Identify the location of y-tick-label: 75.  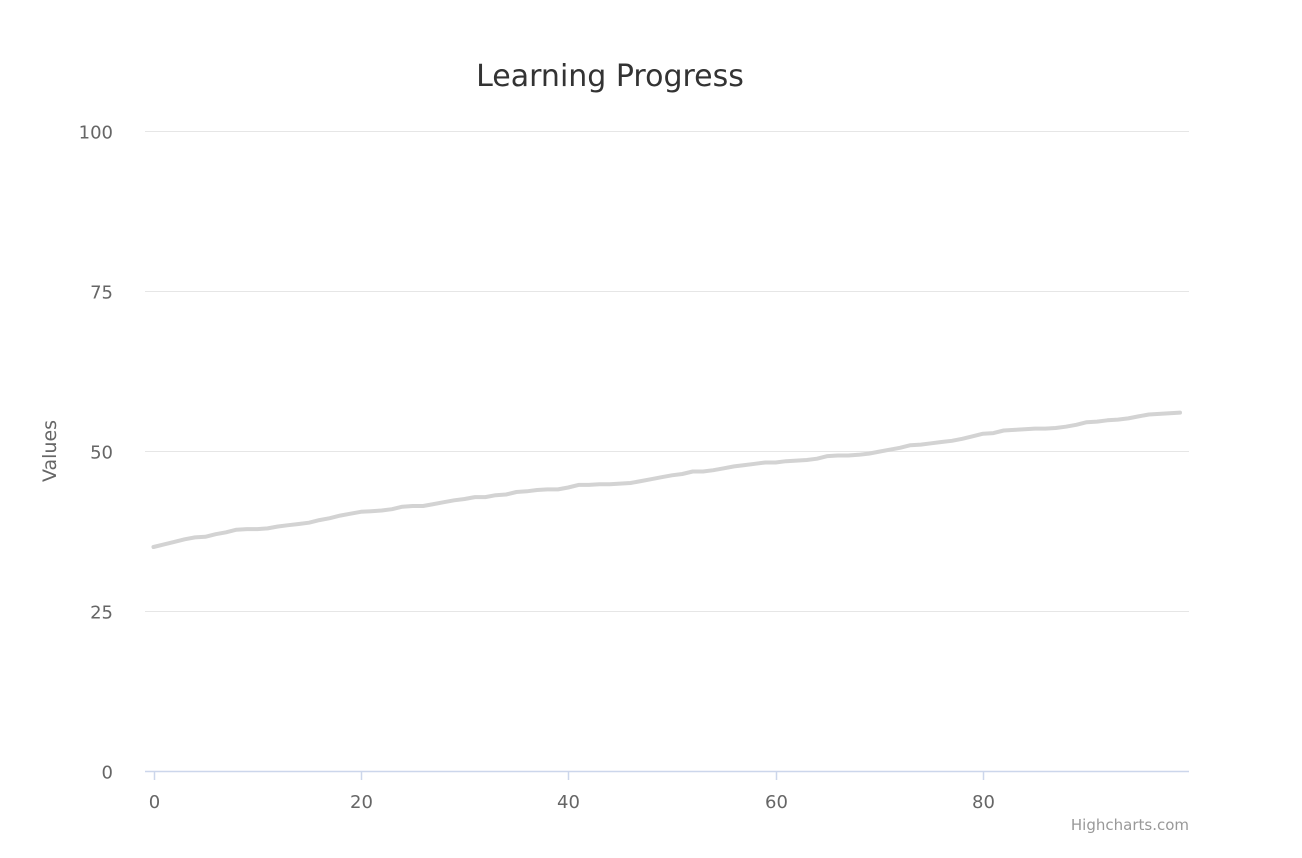
(101, 293).